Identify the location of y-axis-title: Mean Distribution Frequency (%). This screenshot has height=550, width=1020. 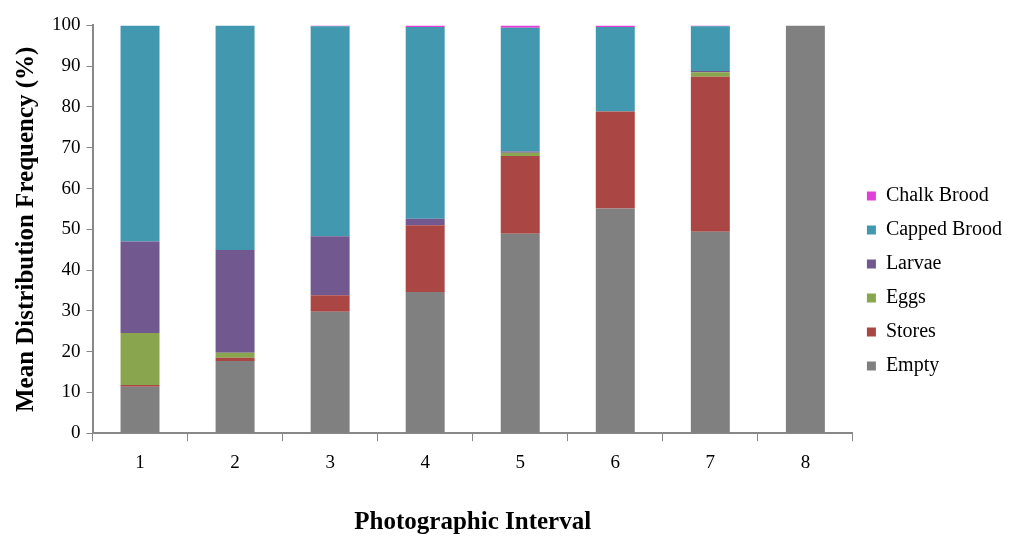
(25, 229).